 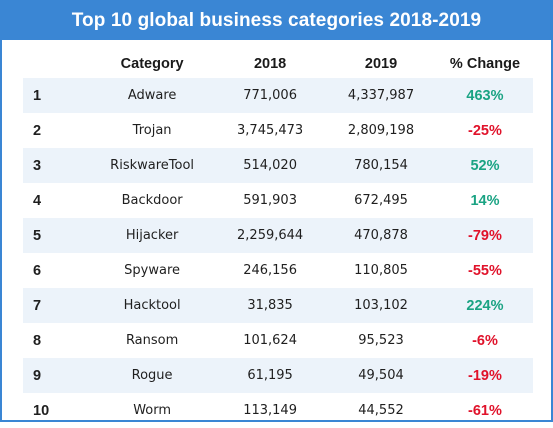 What do you see at coordinates (152, 235) in the screenshot?
I see `category-cell: Hijacker` at bounding box center [152, 235].